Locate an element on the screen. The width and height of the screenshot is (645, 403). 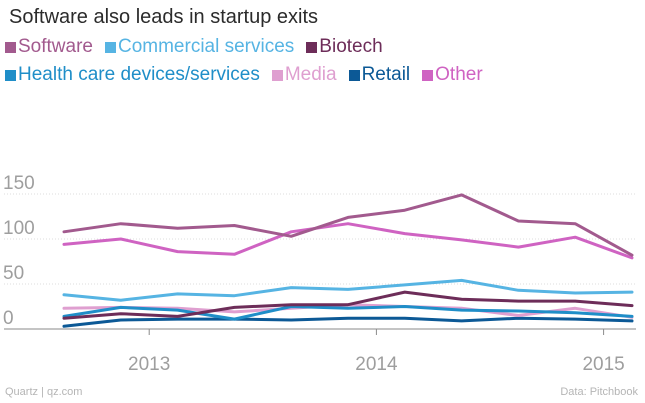
legend-item-media: Media is located at coordinates (304, 75).